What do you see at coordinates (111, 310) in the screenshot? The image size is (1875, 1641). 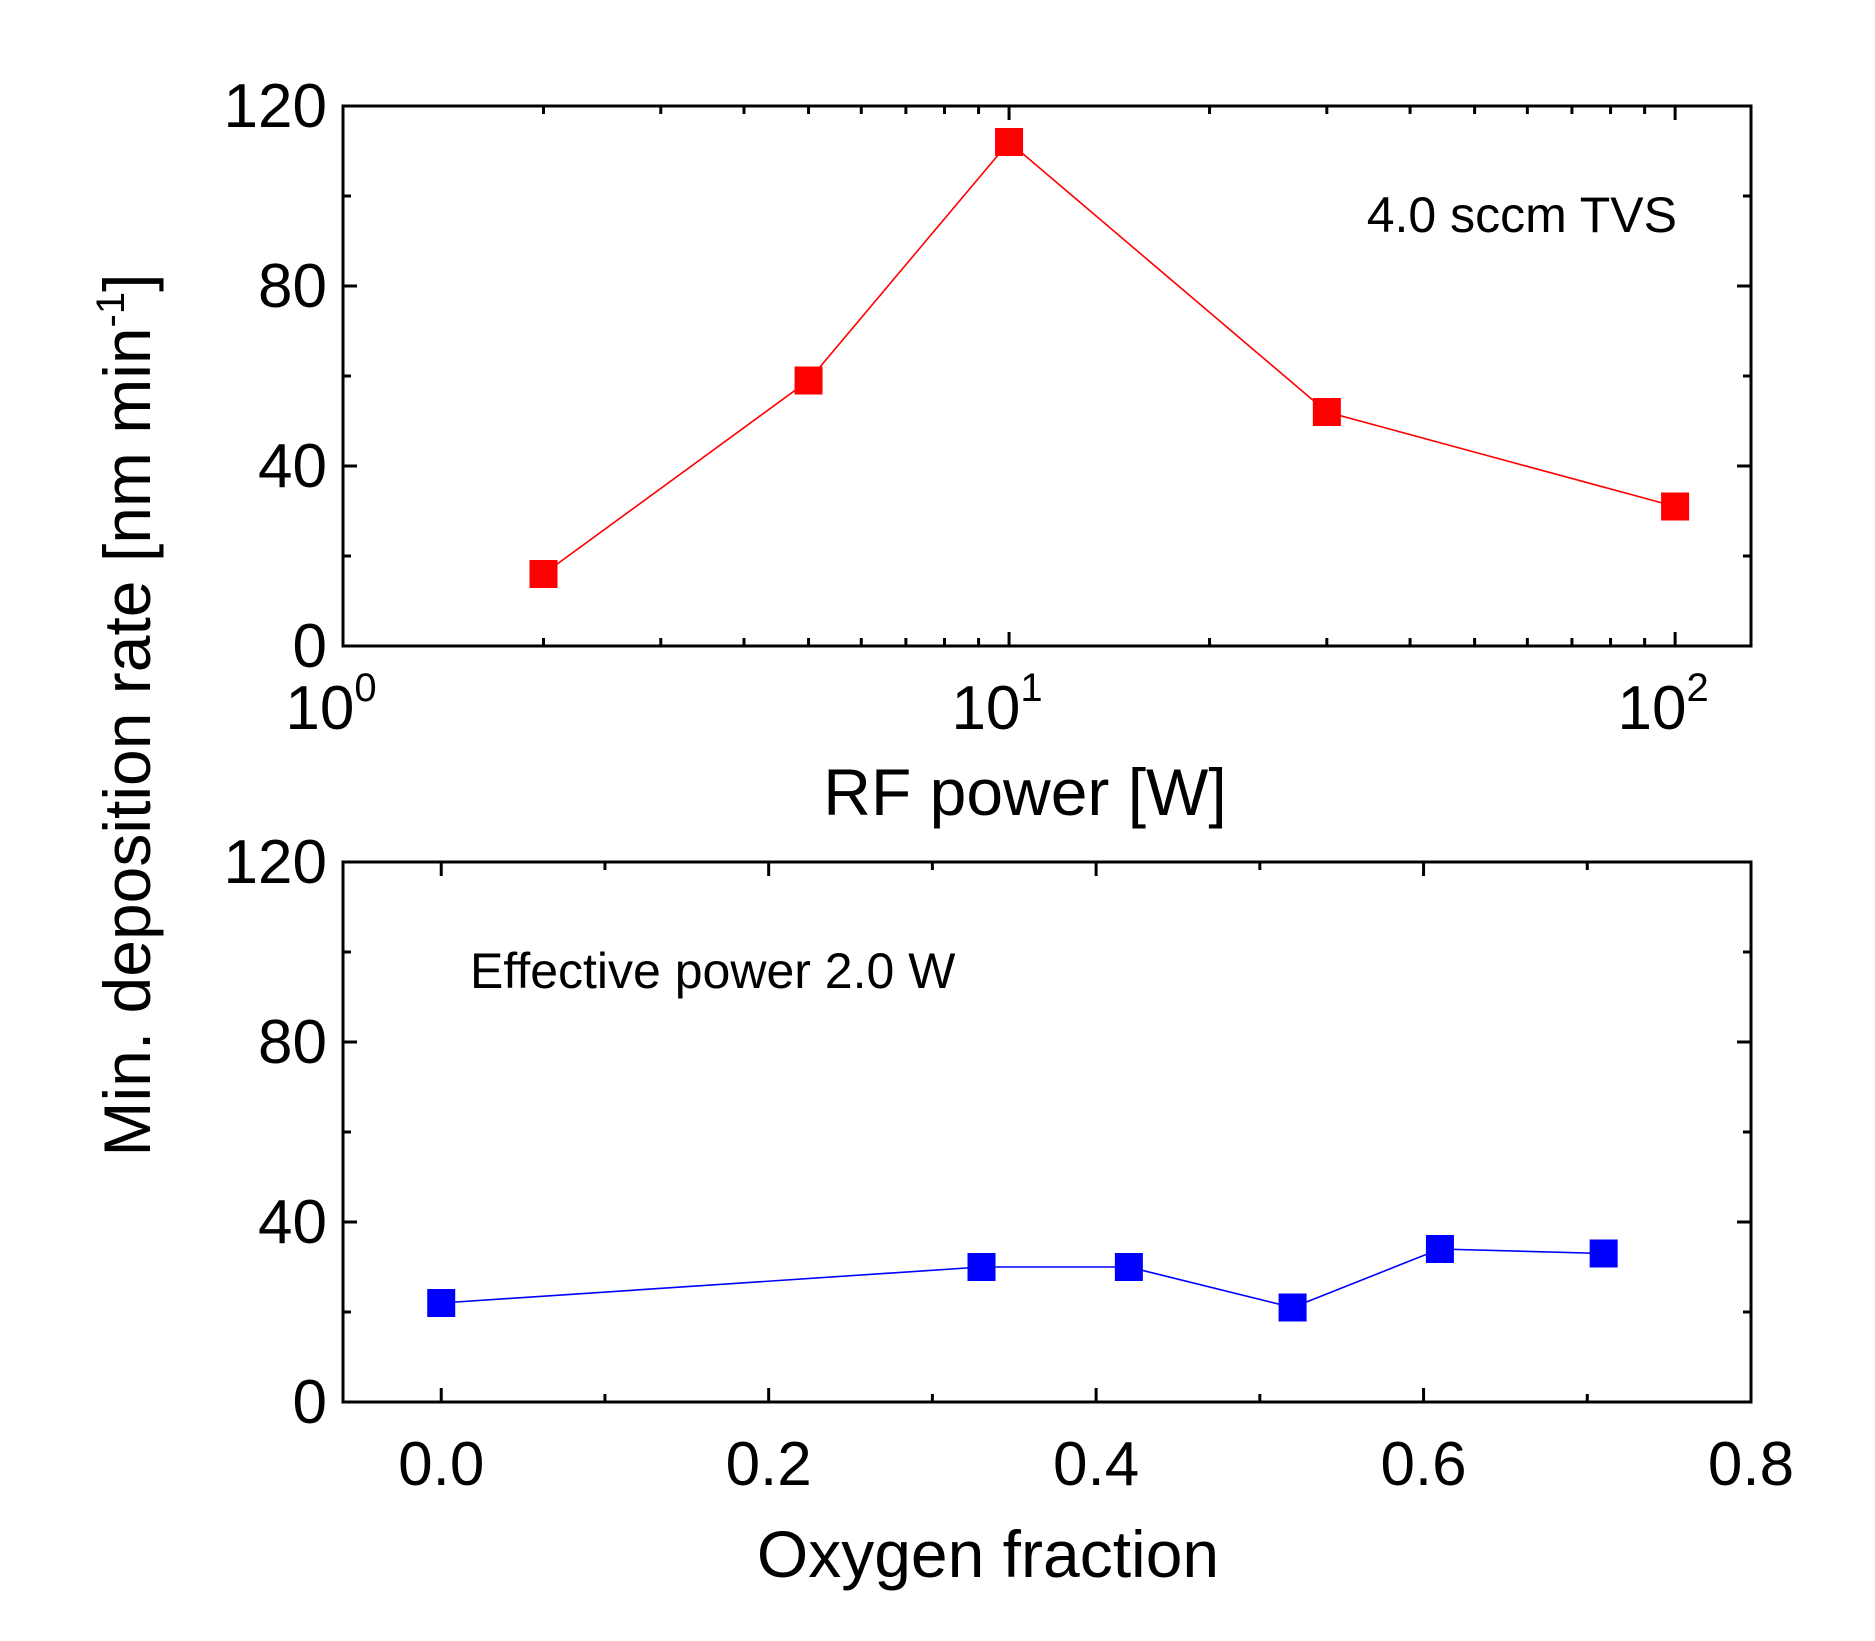 I see `shared-y-axis-label-sup: -1` at bounding box center [111, 310].